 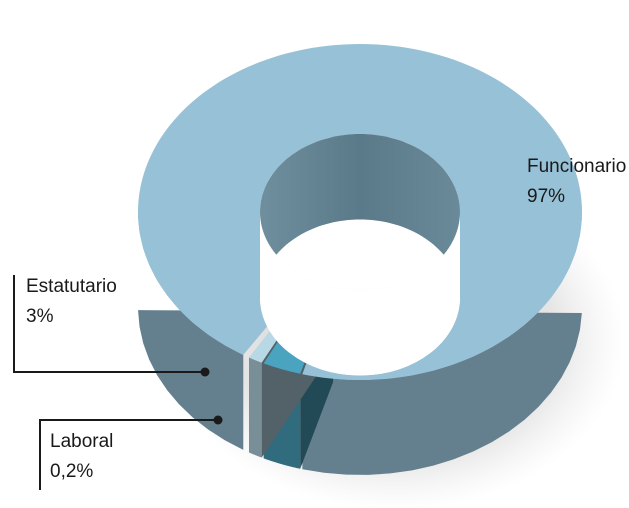 I want to click on leader-line-laboral, so click(x=128, y=454).